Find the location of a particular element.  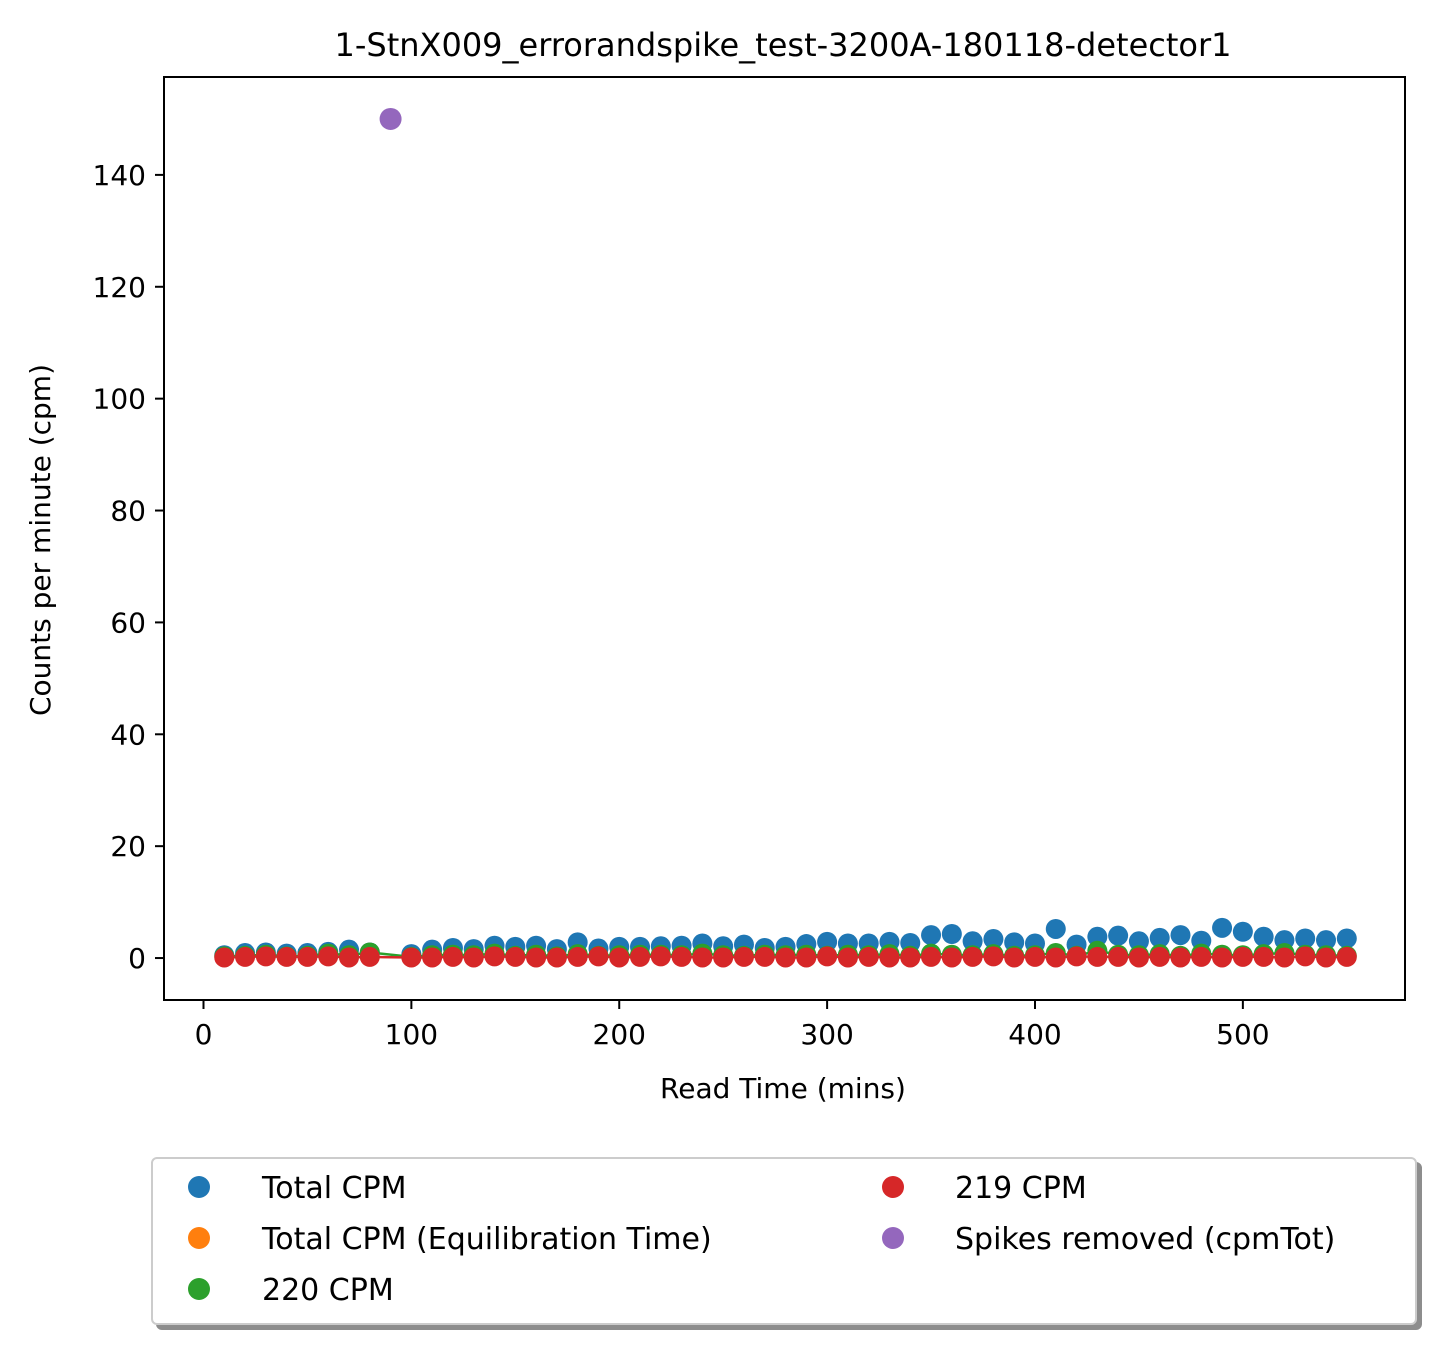

legend-label: 219 CPM is located at coordinates (1021, 1188).